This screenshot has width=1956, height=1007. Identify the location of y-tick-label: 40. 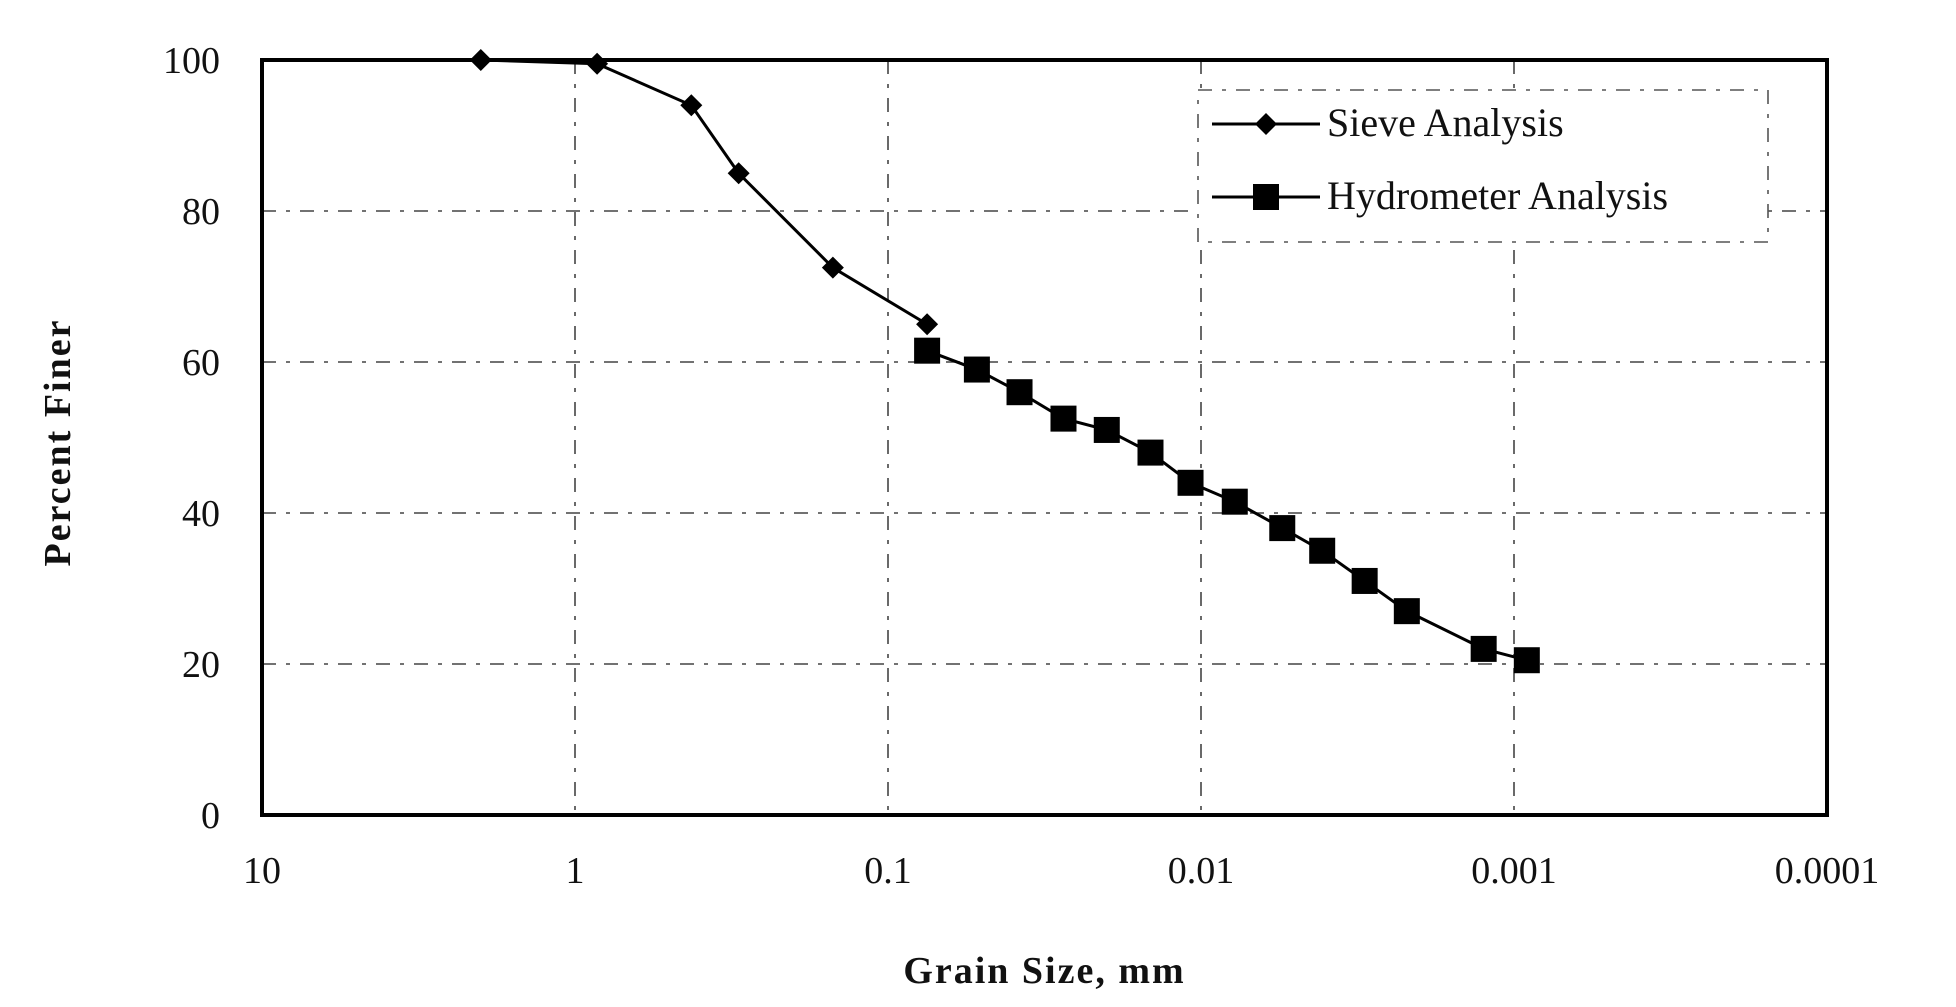
(201, 514).